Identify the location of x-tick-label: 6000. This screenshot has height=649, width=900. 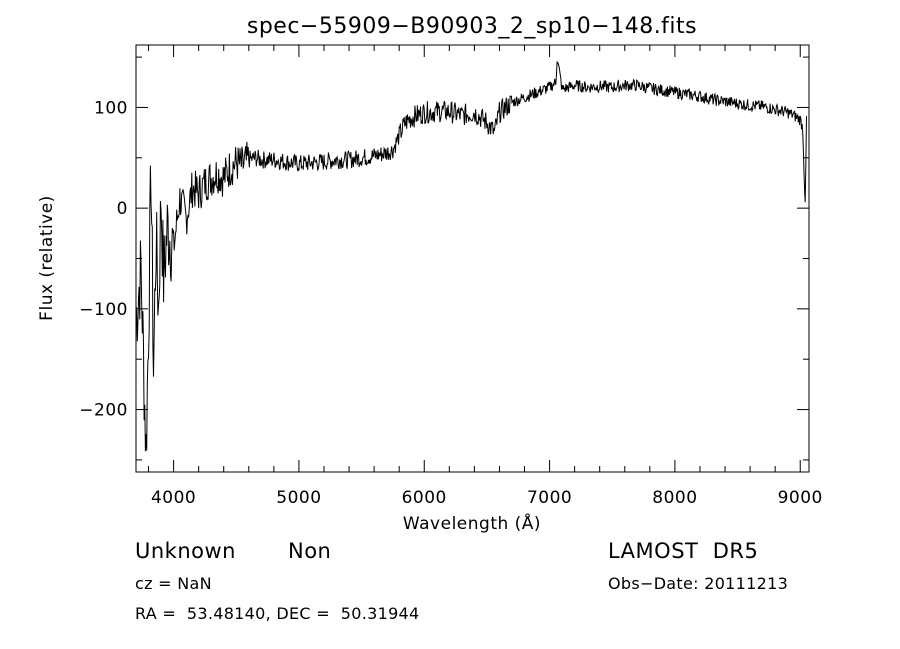
(424, 498).